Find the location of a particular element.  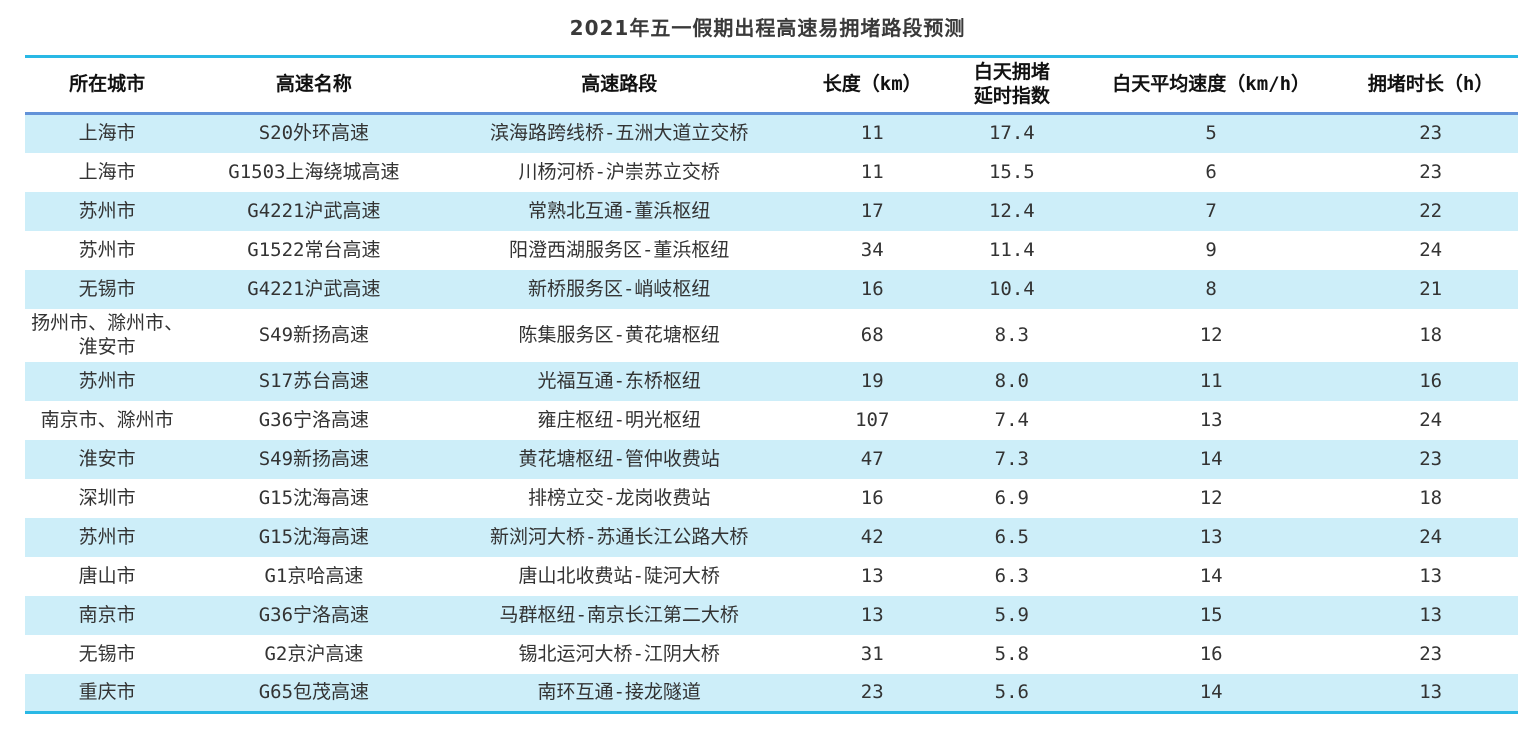

cell-city: 淮安市 is located at coordinates (107, 459).